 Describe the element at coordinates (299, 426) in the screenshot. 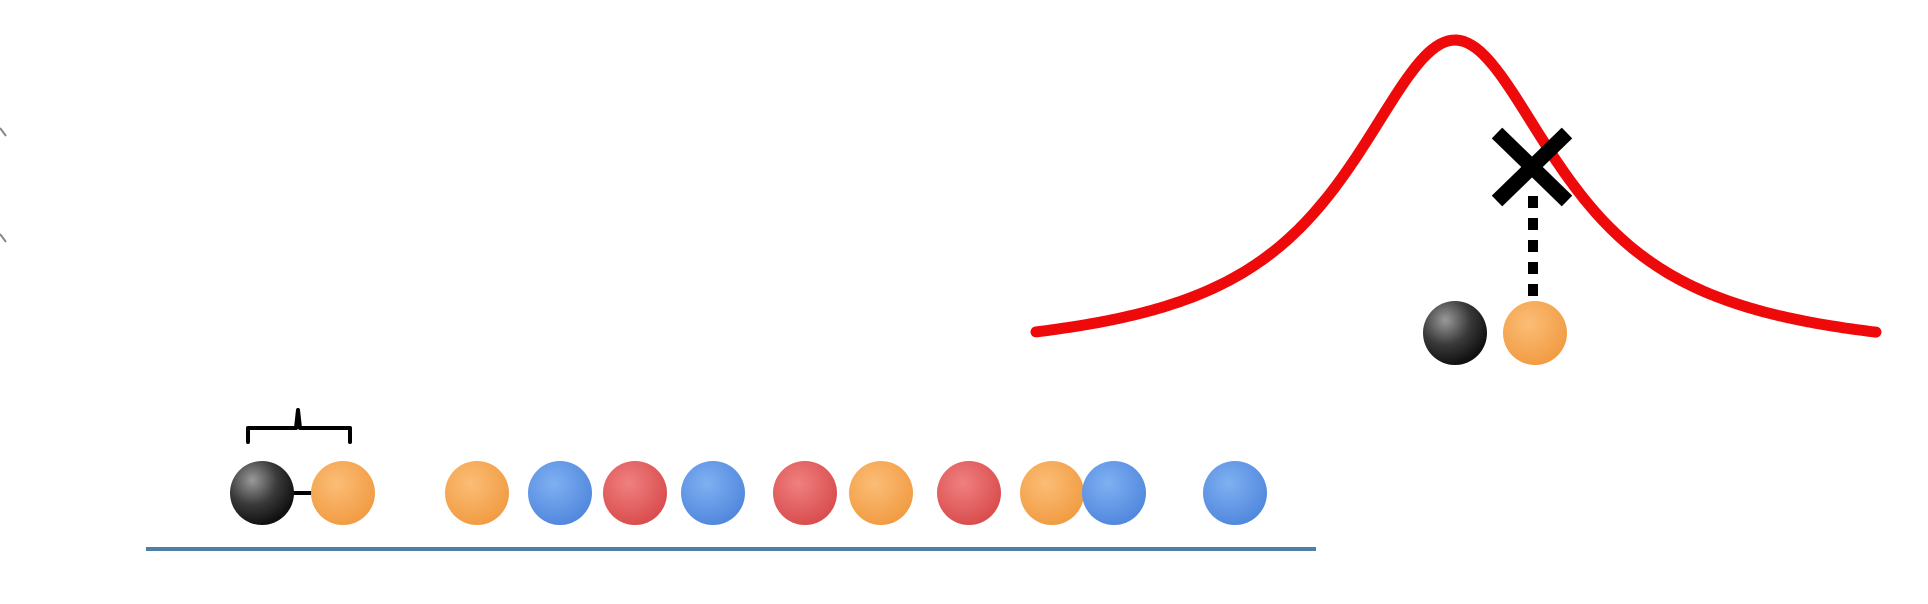

I see `curly-brace-icon` at that location.